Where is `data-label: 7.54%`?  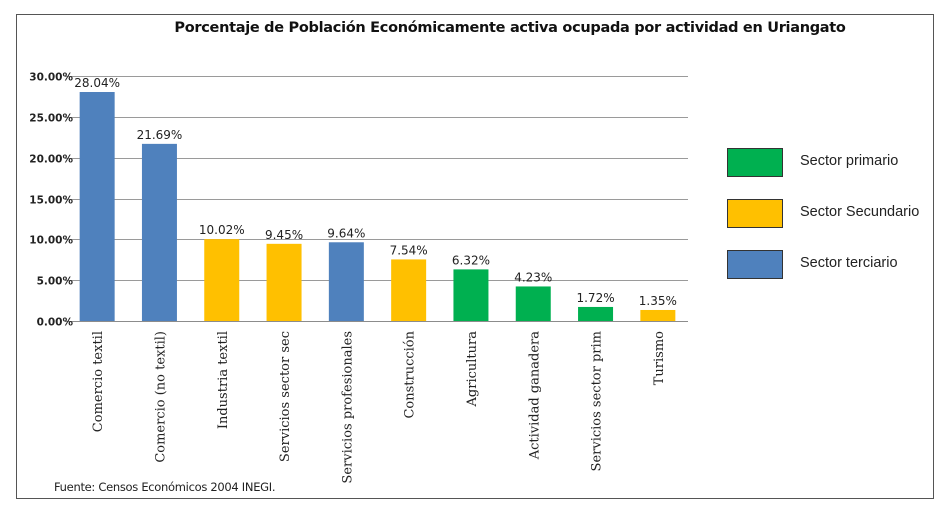 data-label: 7.54% is located at coordinates (409, 250).